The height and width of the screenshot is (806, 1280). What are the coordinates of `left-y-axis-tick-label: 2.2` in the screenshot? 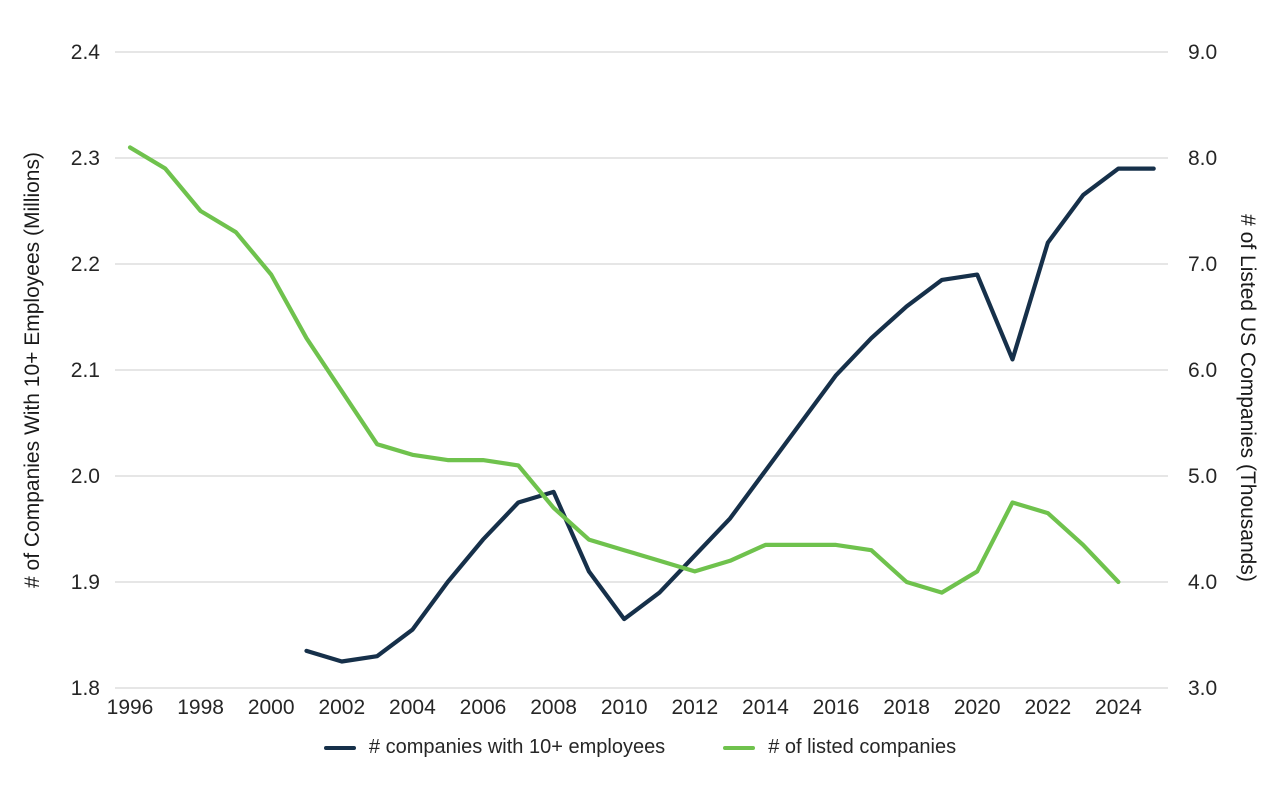 It's located at (85, 264).